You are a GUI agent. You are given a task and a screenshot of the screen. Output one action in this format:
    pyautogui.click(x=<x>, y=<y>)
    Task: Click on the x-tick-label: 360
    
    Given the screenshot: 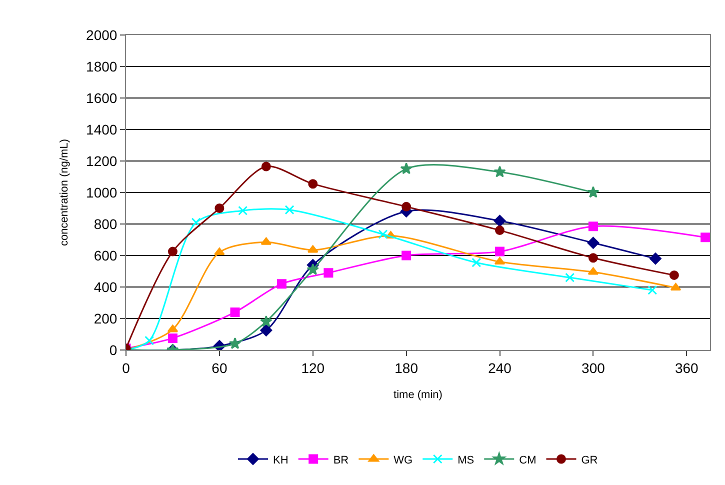 What is the action you would take?
    pyautogui.click(x=686, y=368)
    